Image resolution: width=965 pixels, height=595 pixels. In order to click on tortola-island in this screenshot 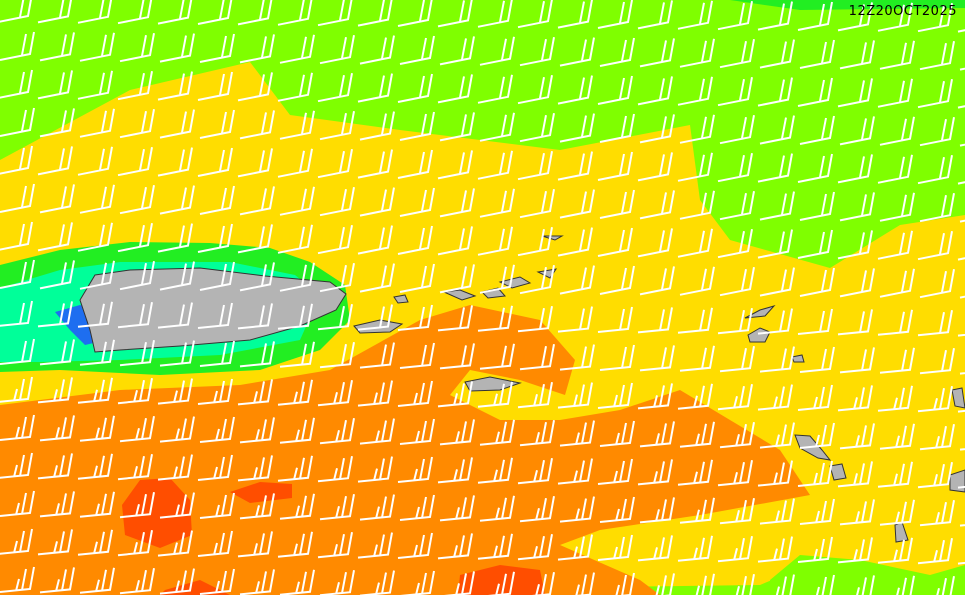, I will do `click(515, 282)`.